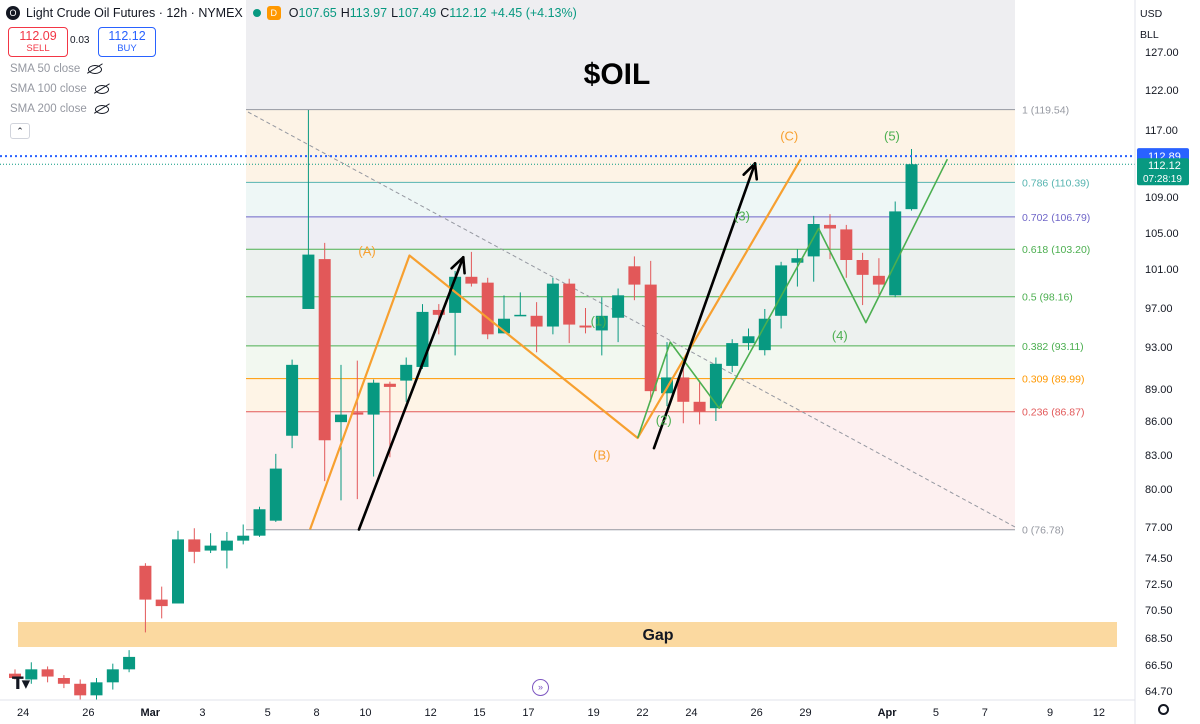  What do you see at coordinates (1162, 198) in the screenshot?
I see `y-tick-label: 109.00` at bounding box center [1162, 198].